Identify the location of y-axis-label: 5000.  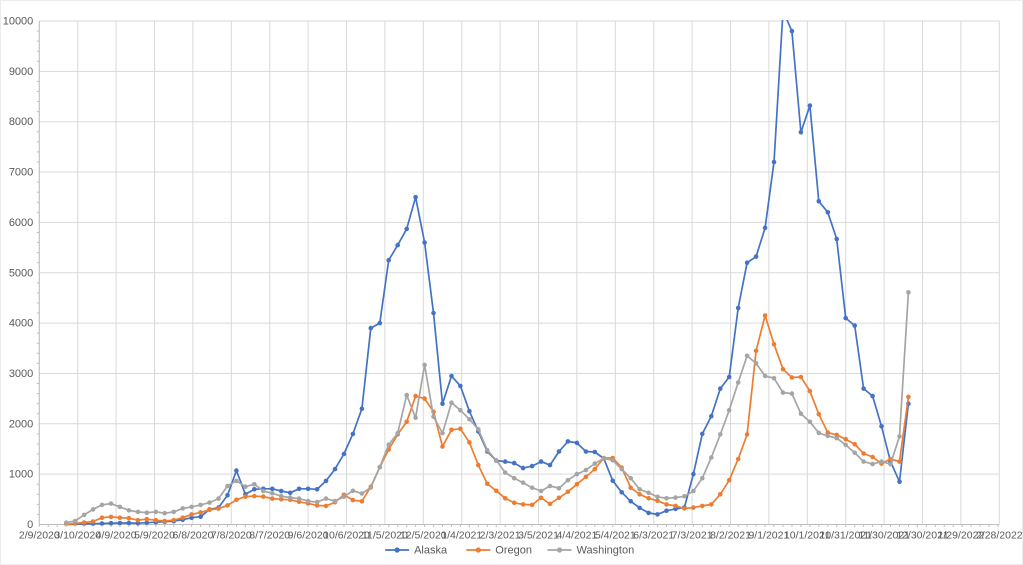
(21, 273).